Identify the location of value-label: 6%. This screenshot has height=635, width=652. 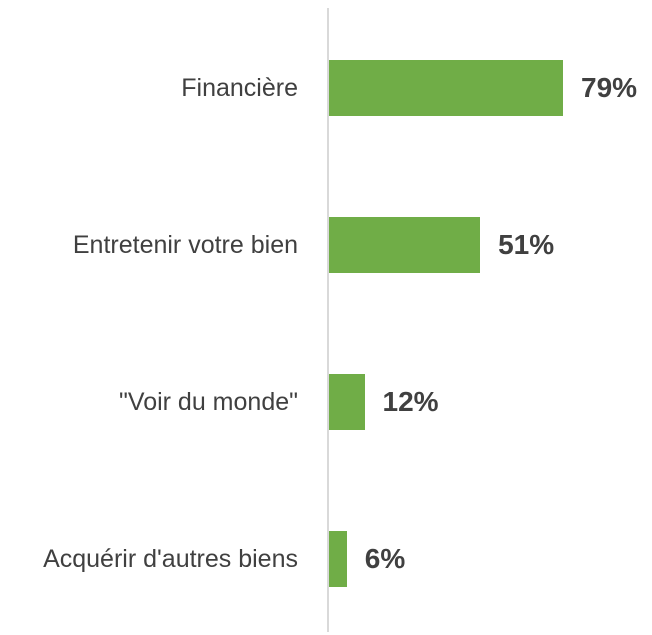
(385, 558).